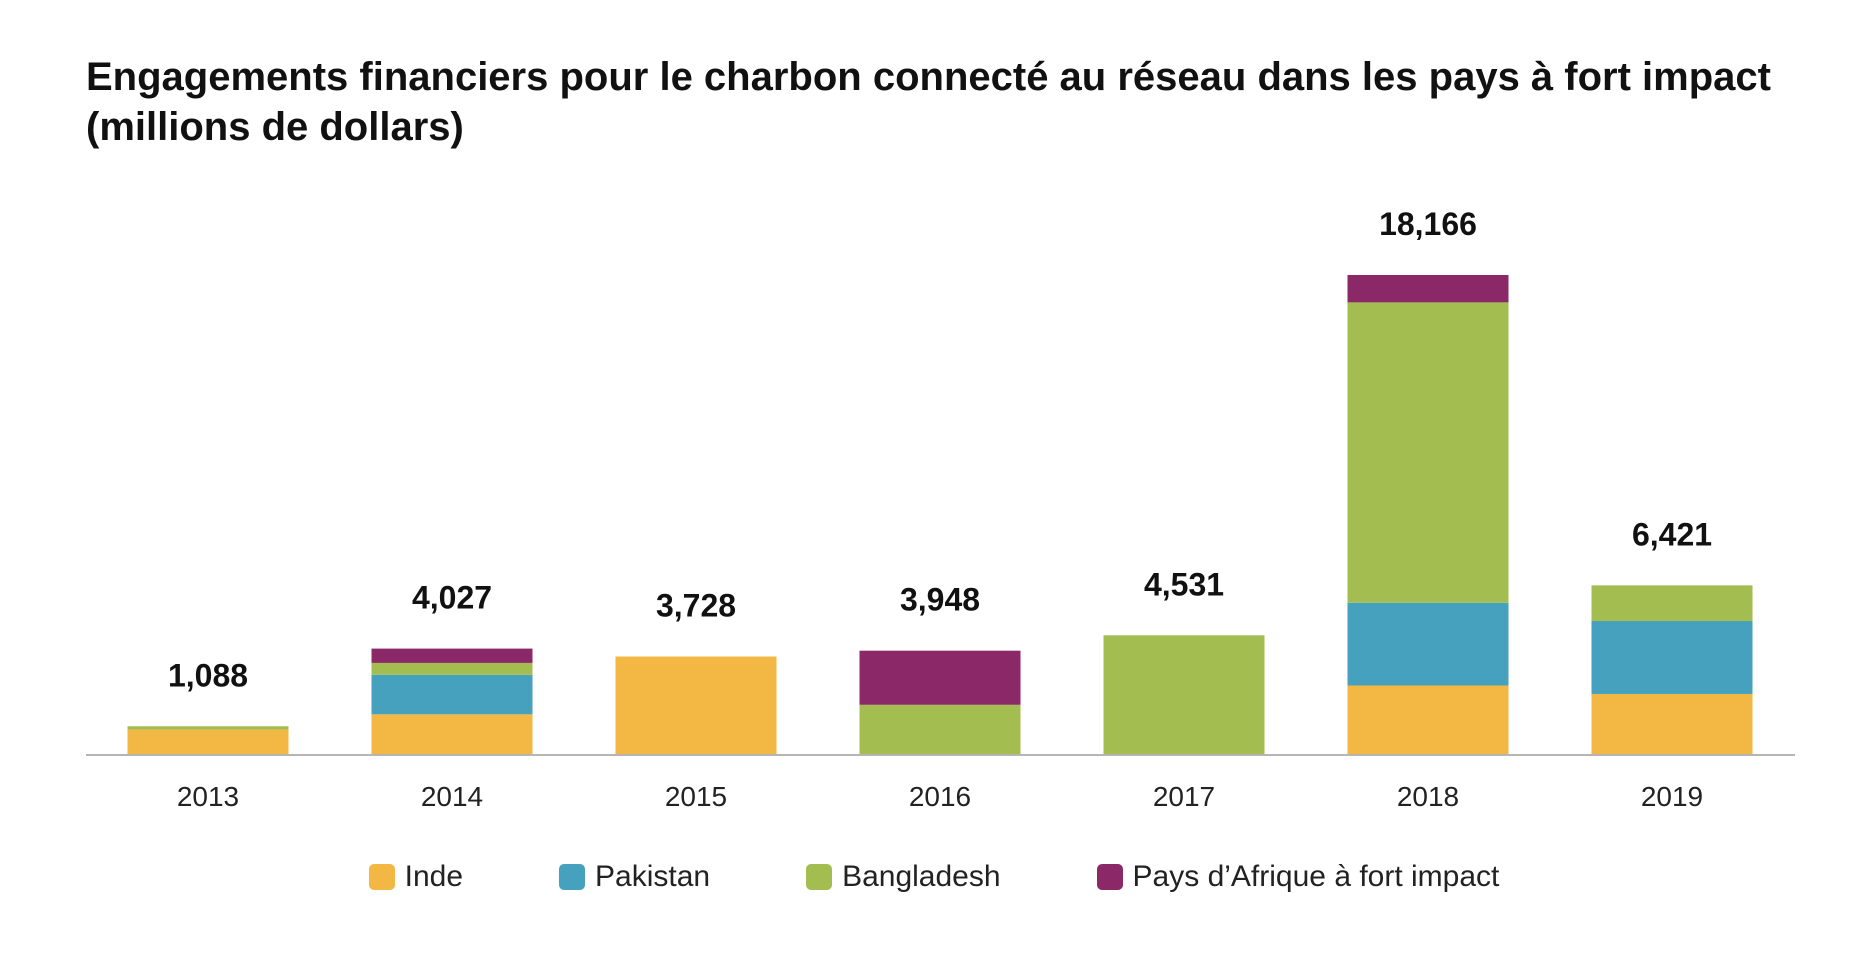 The height and width of the screenshot is (976, 1868). What do you see at coordinates (921, 876) in the screenshot?
I see `legend-label: Bangladesh` at bounding box center [921, 876].